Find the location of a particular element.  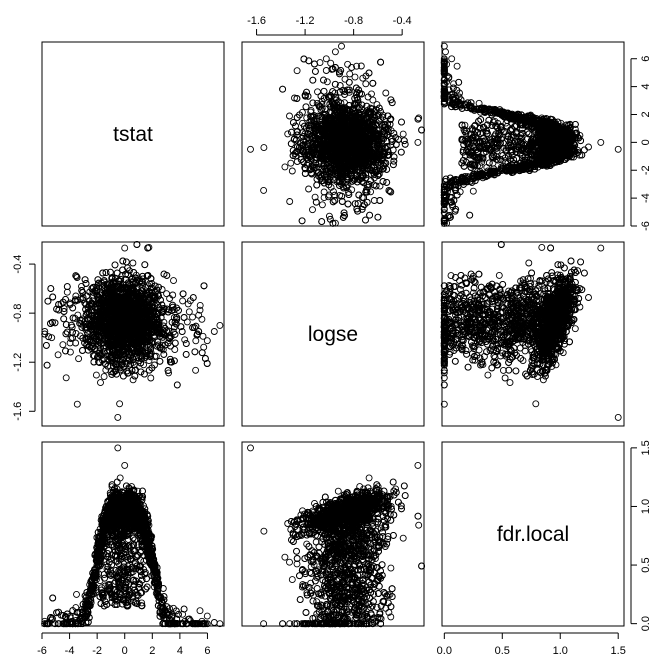

variable-label-tstat: tstat is located at coordinates (133, 134).